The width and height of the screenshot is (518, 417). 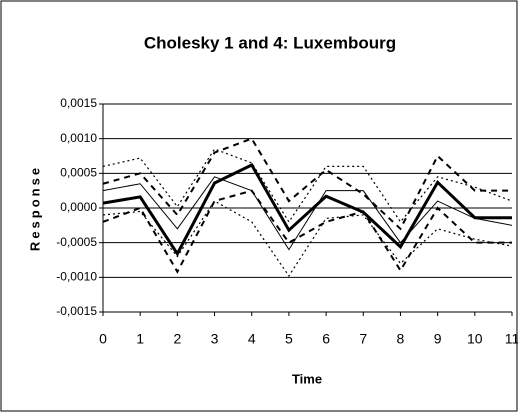 I want to click on x-tick-label: 10, so click(x=475, y=339).